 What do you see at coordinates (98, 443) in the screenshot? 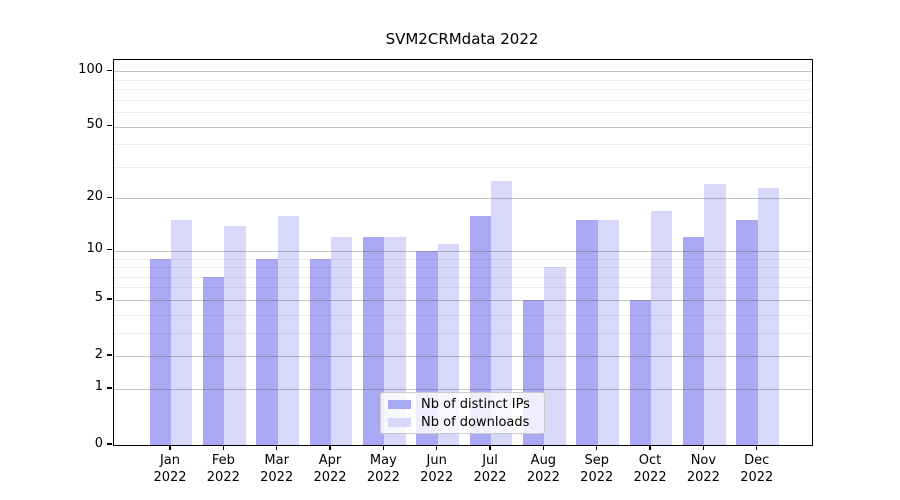
I see `y-tick-label-0: 0` at bounding box center [98, 443].